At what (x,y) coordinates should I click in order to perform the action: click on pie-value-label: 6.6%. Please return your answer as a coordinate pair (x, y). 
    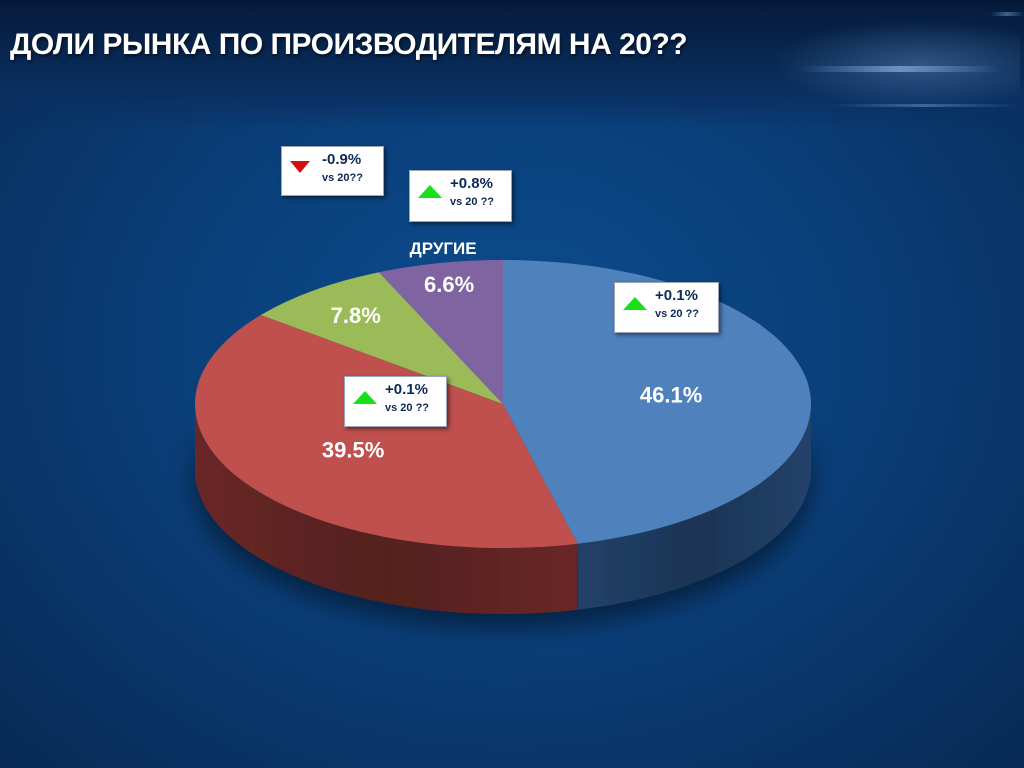
    Looking at the image, I should click on (449, 284).